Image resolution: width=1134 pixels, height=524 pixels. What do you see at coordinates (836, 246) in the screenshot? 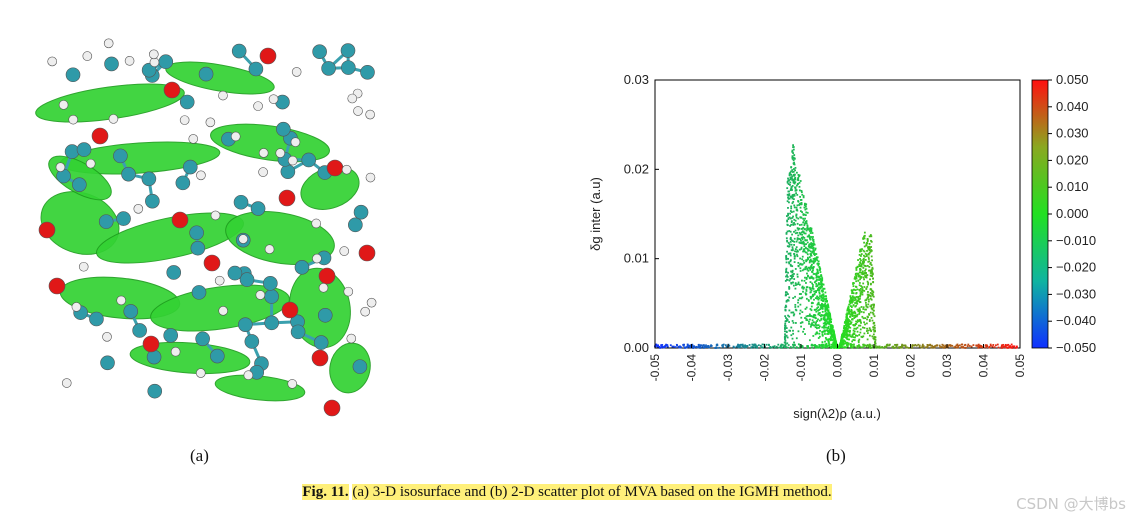
I see `scatter-points` at bounding box center [836, 246].